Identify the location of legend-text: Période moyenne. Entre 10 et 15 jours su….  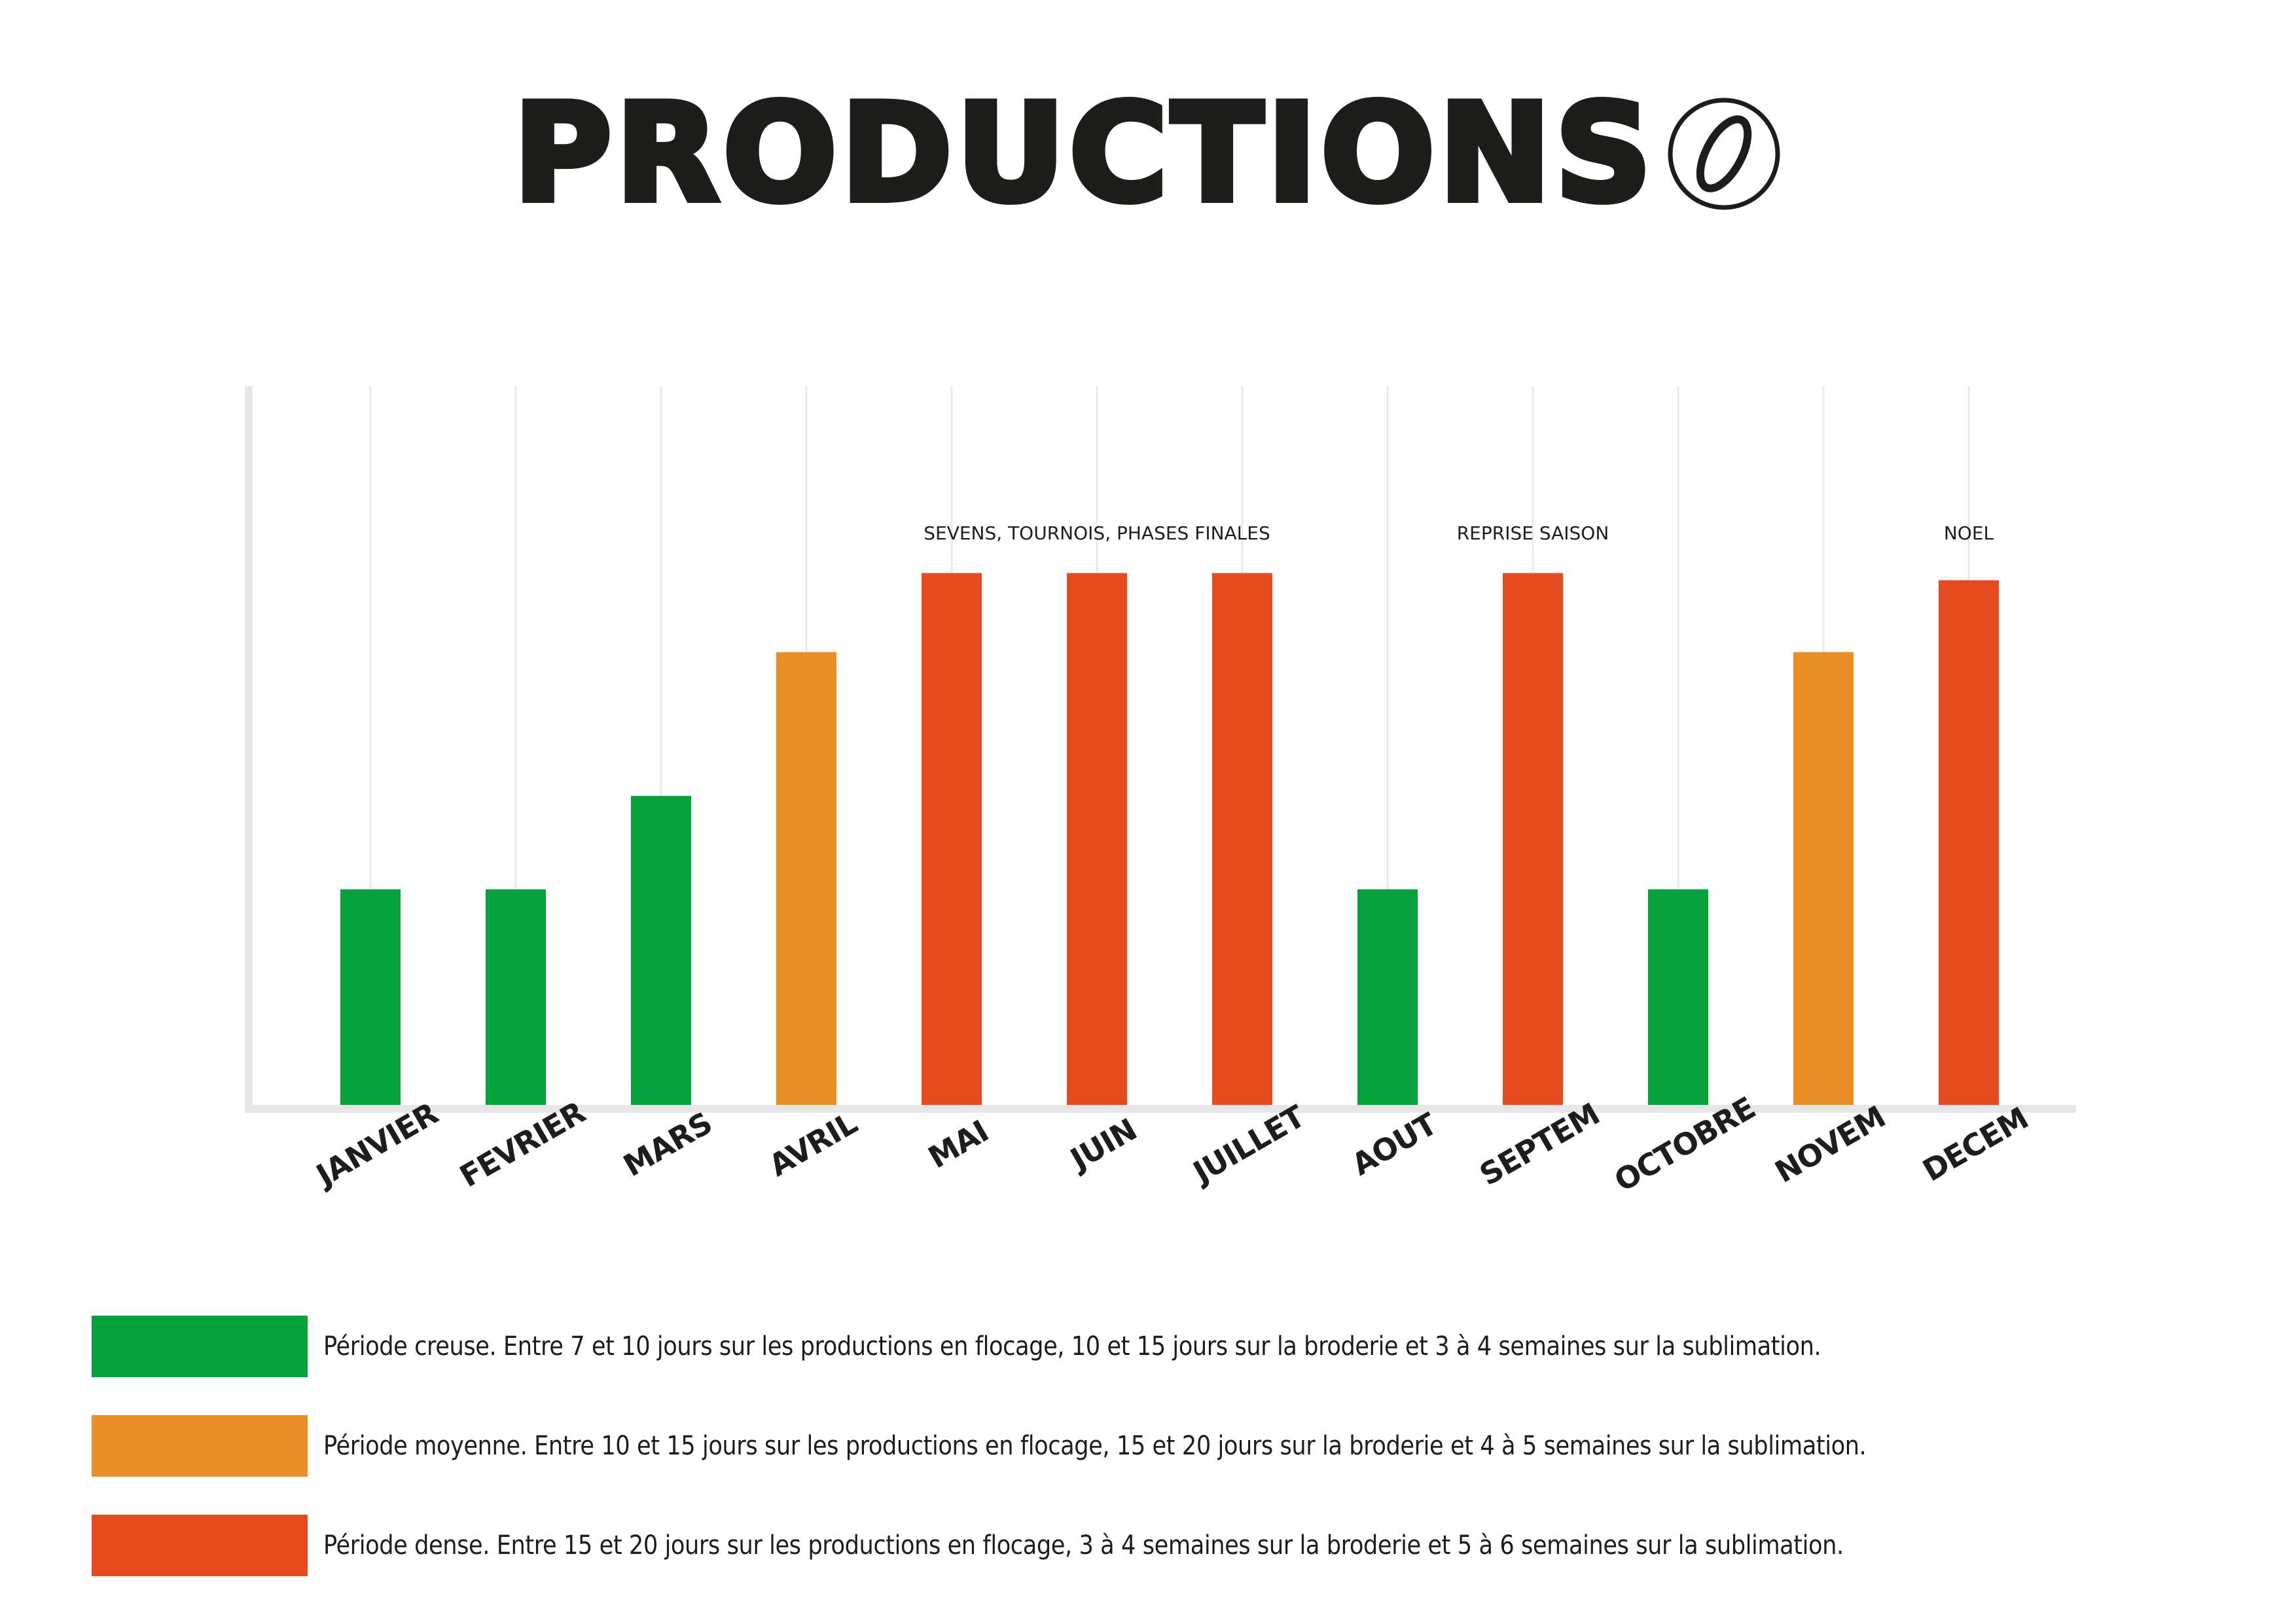
(1095, 1446).